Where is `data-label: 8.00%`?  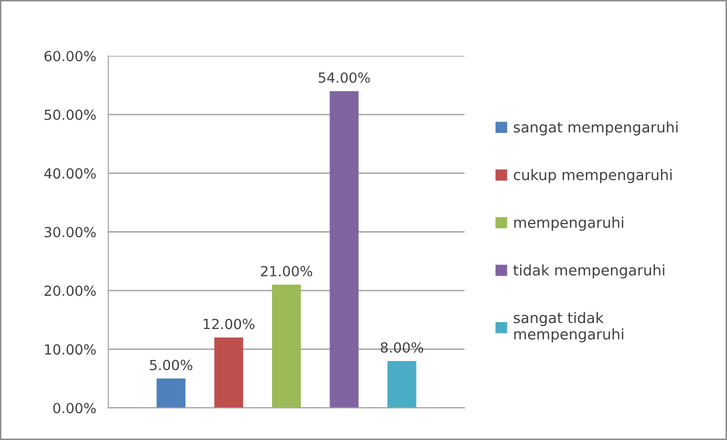
data-label: 8.00% is located at coordinates (402, 347).